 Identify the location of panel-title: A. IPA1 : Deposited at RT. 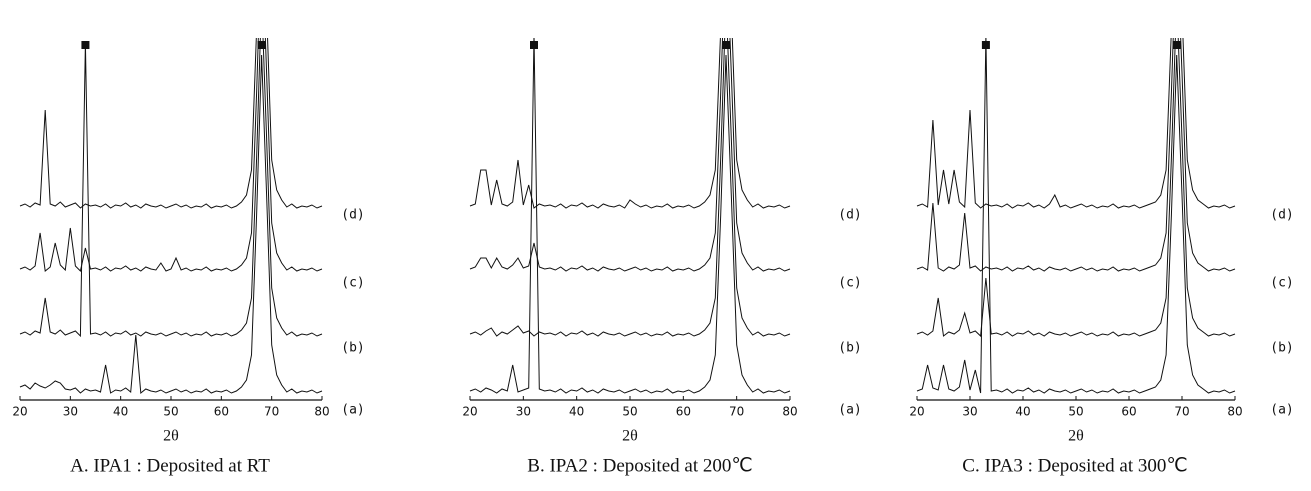
(170, 465).